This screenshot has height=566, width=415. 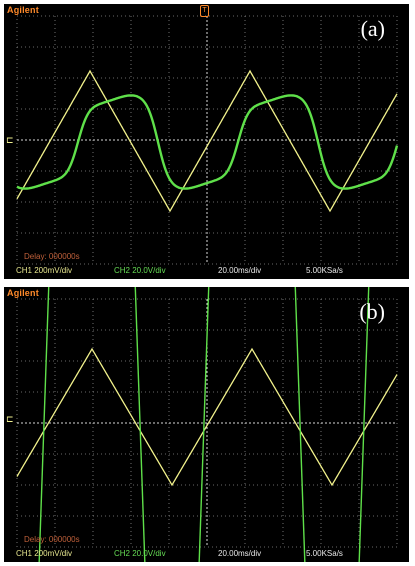 I want to click on trigger-marker-icon: T, so click(x=204, y=11).